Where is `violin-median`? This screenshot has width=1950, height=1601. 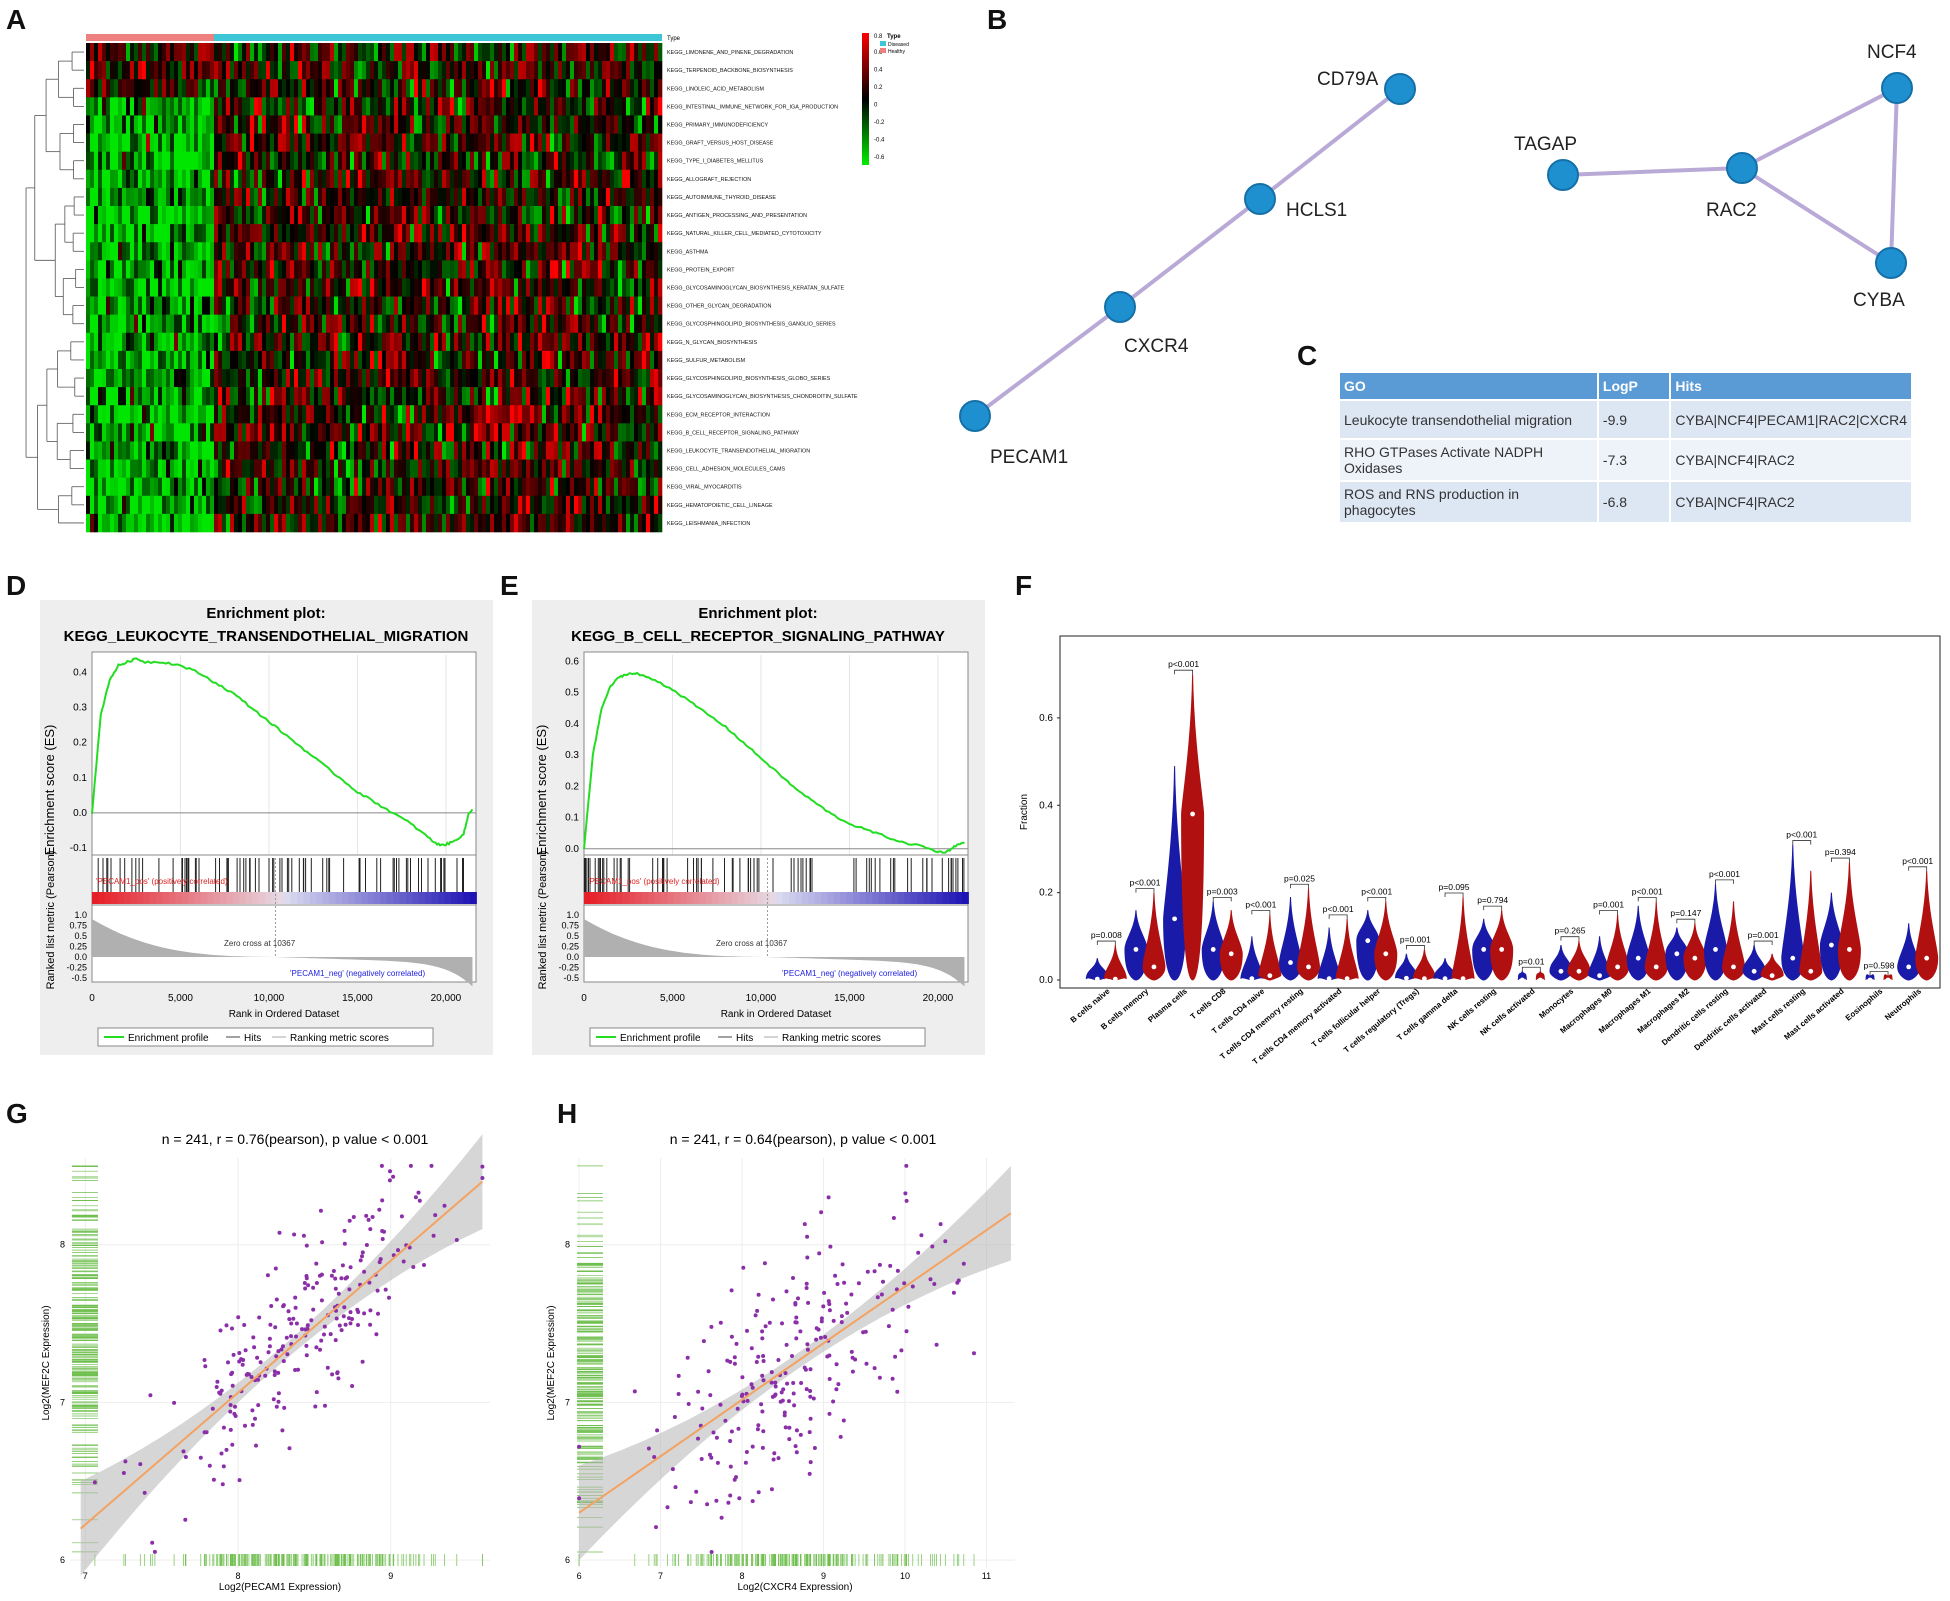
violin-median is located at coordinates (1638, 958).